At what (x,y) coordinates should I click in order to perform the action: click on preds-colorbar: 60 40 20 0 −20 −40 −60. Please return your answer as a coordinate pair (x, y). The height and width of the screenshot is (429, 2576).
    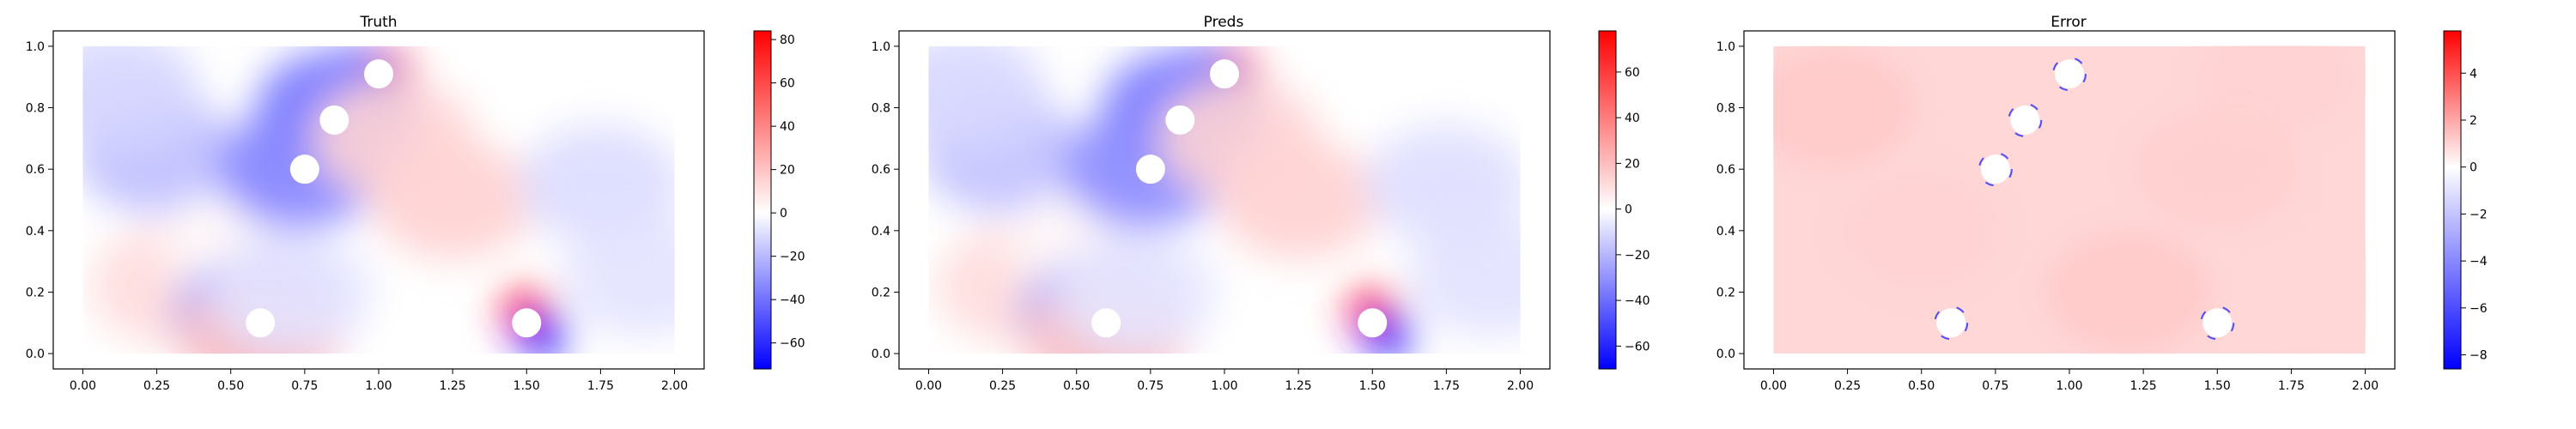
    Looking at the image, I should click on (1624, 200).